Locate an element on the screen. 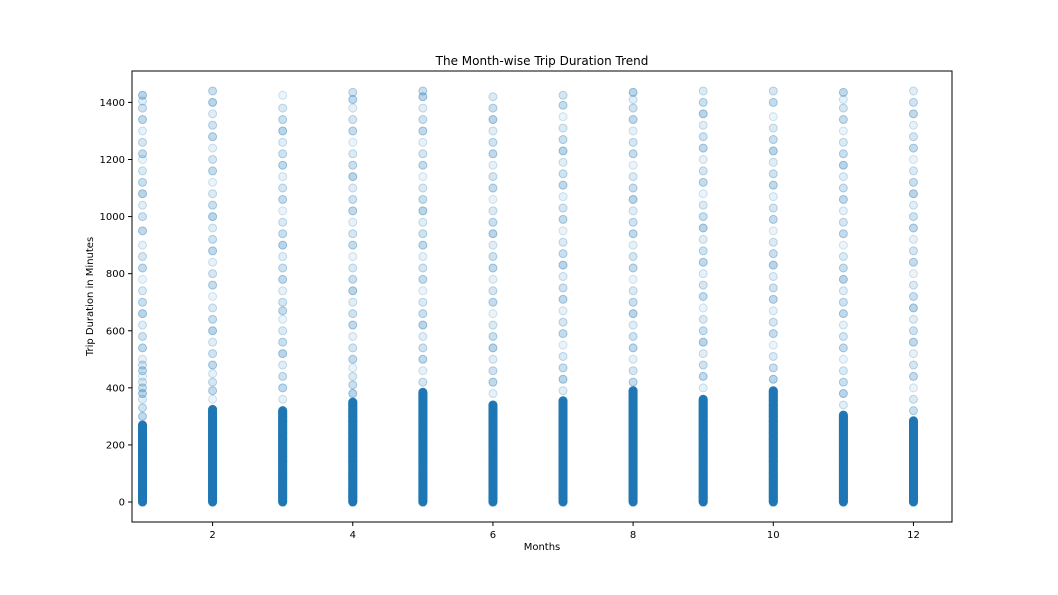 This screenshot has width=1058, height=595. y-tick-label: 800 is located at coordinates (115, 274).